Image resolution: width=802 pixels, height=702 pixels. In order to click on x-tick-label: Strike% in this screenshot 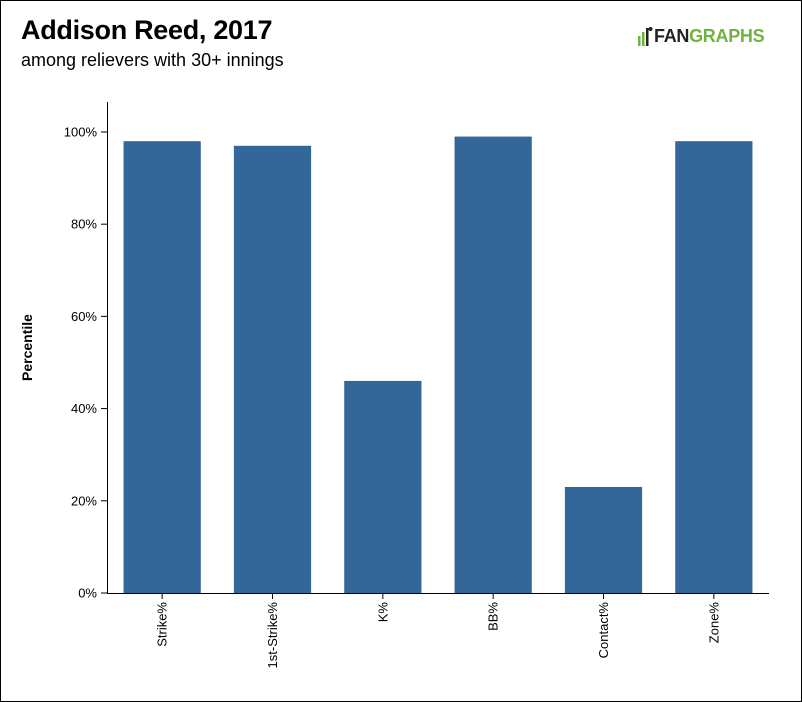, I will do `click(162, 624)`.